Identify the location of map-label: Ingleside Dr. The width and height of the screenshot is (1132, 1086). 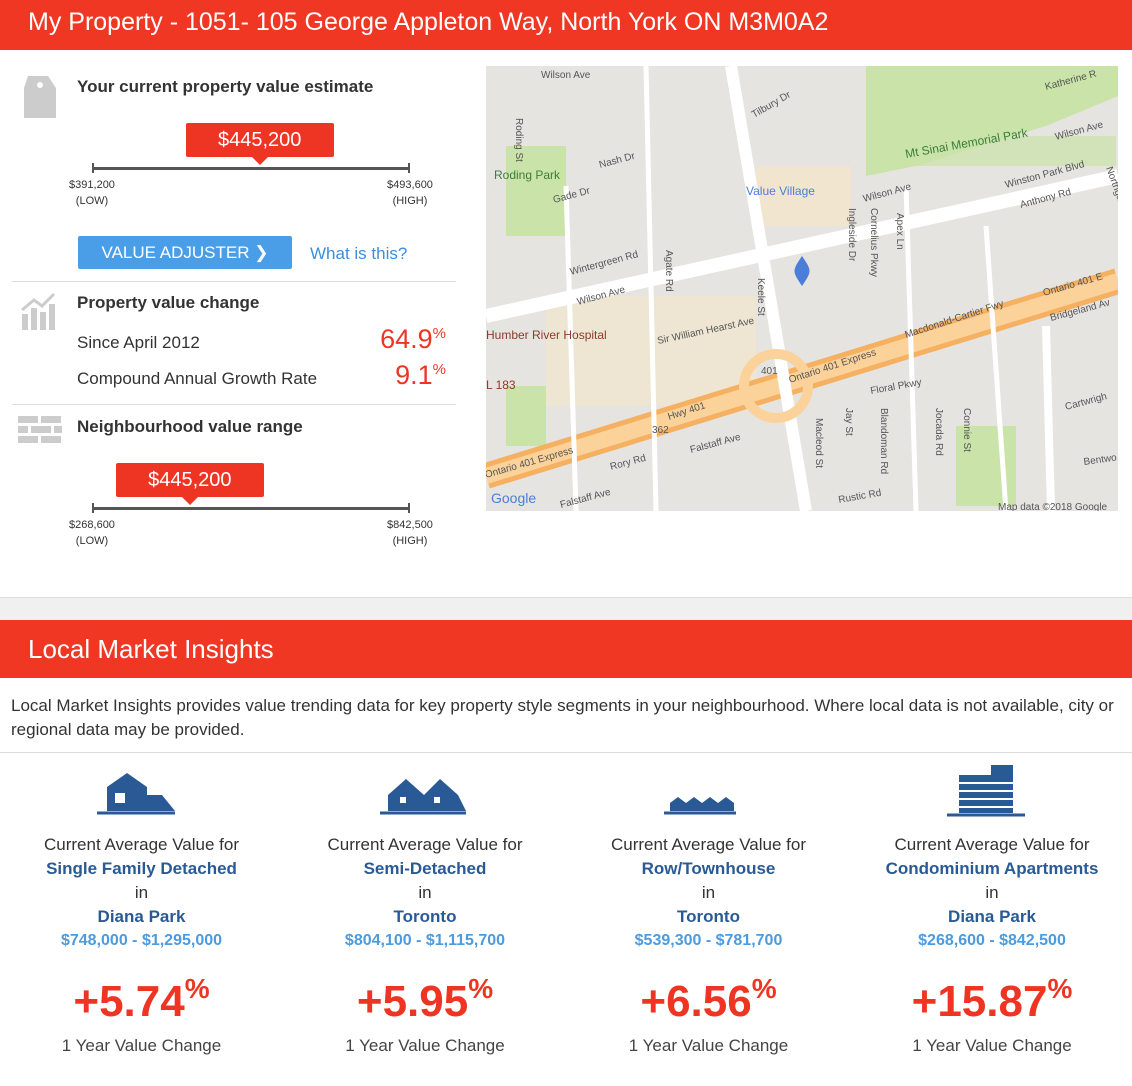
(851, 235).